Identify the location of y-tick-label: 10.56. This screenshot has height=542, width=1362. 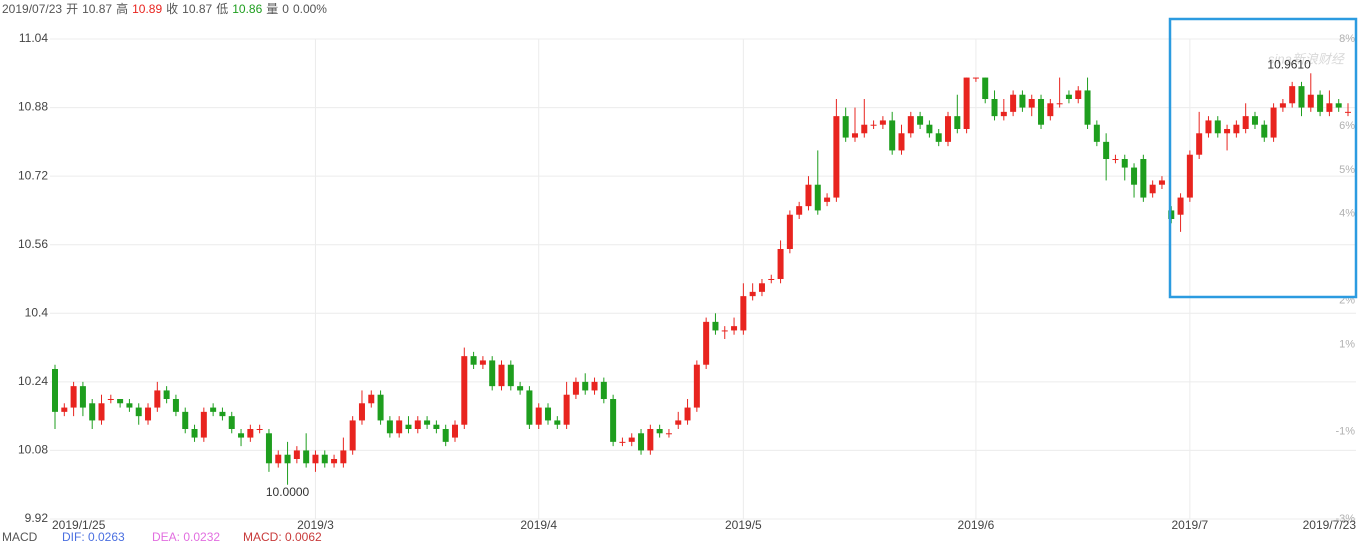
(33, 244).